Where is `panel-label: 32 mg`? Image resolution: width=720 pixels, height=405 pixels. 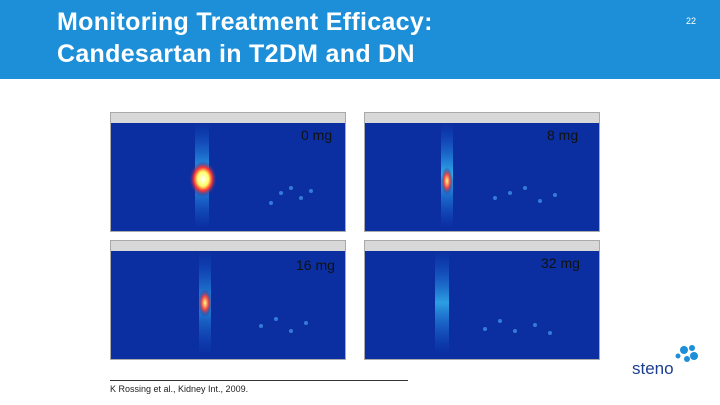 panel-label: 32 mg is located at coordinates (560, 263).